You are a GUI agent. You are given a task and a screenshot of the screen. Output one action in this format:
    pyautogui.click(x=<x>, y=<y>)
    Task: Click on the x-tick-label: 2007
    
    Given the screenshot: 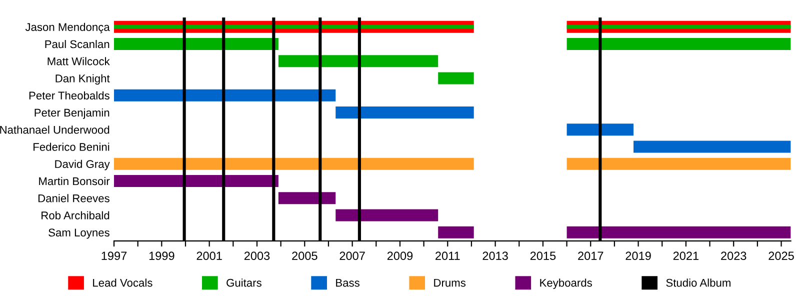 What is the action you would take?
    pyautogui.click(x=352, y=256)
    